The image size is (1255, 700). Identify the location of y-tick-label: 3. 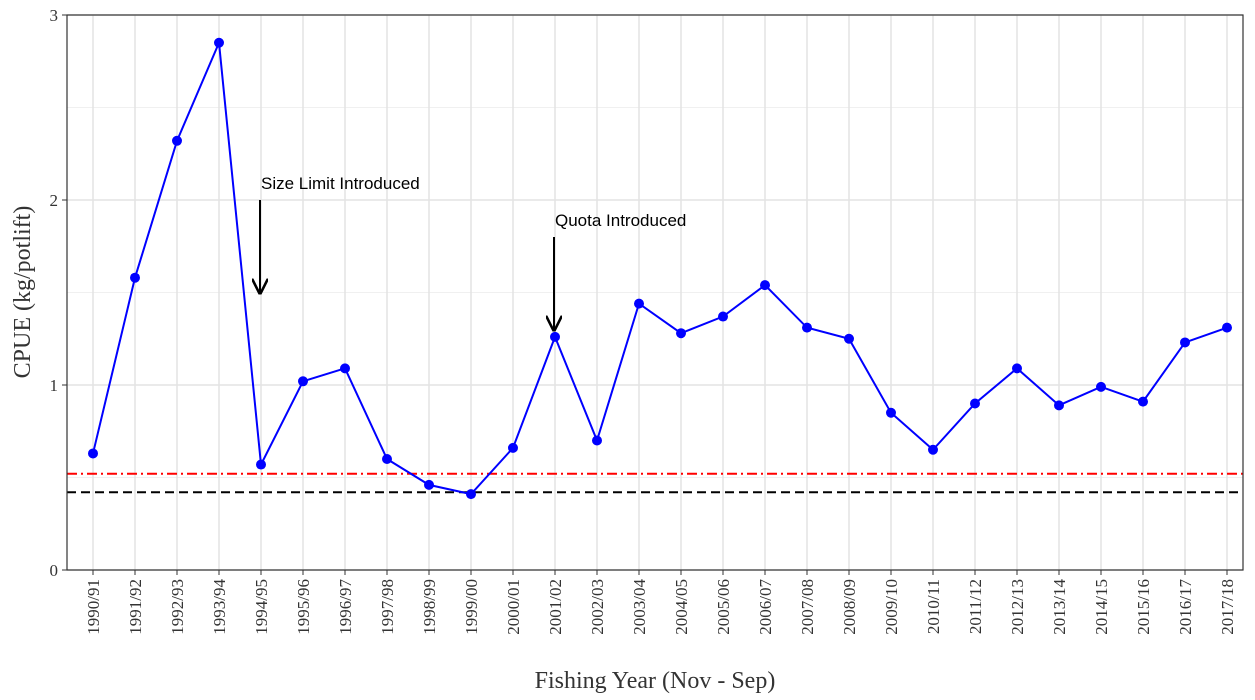
(54, 15).